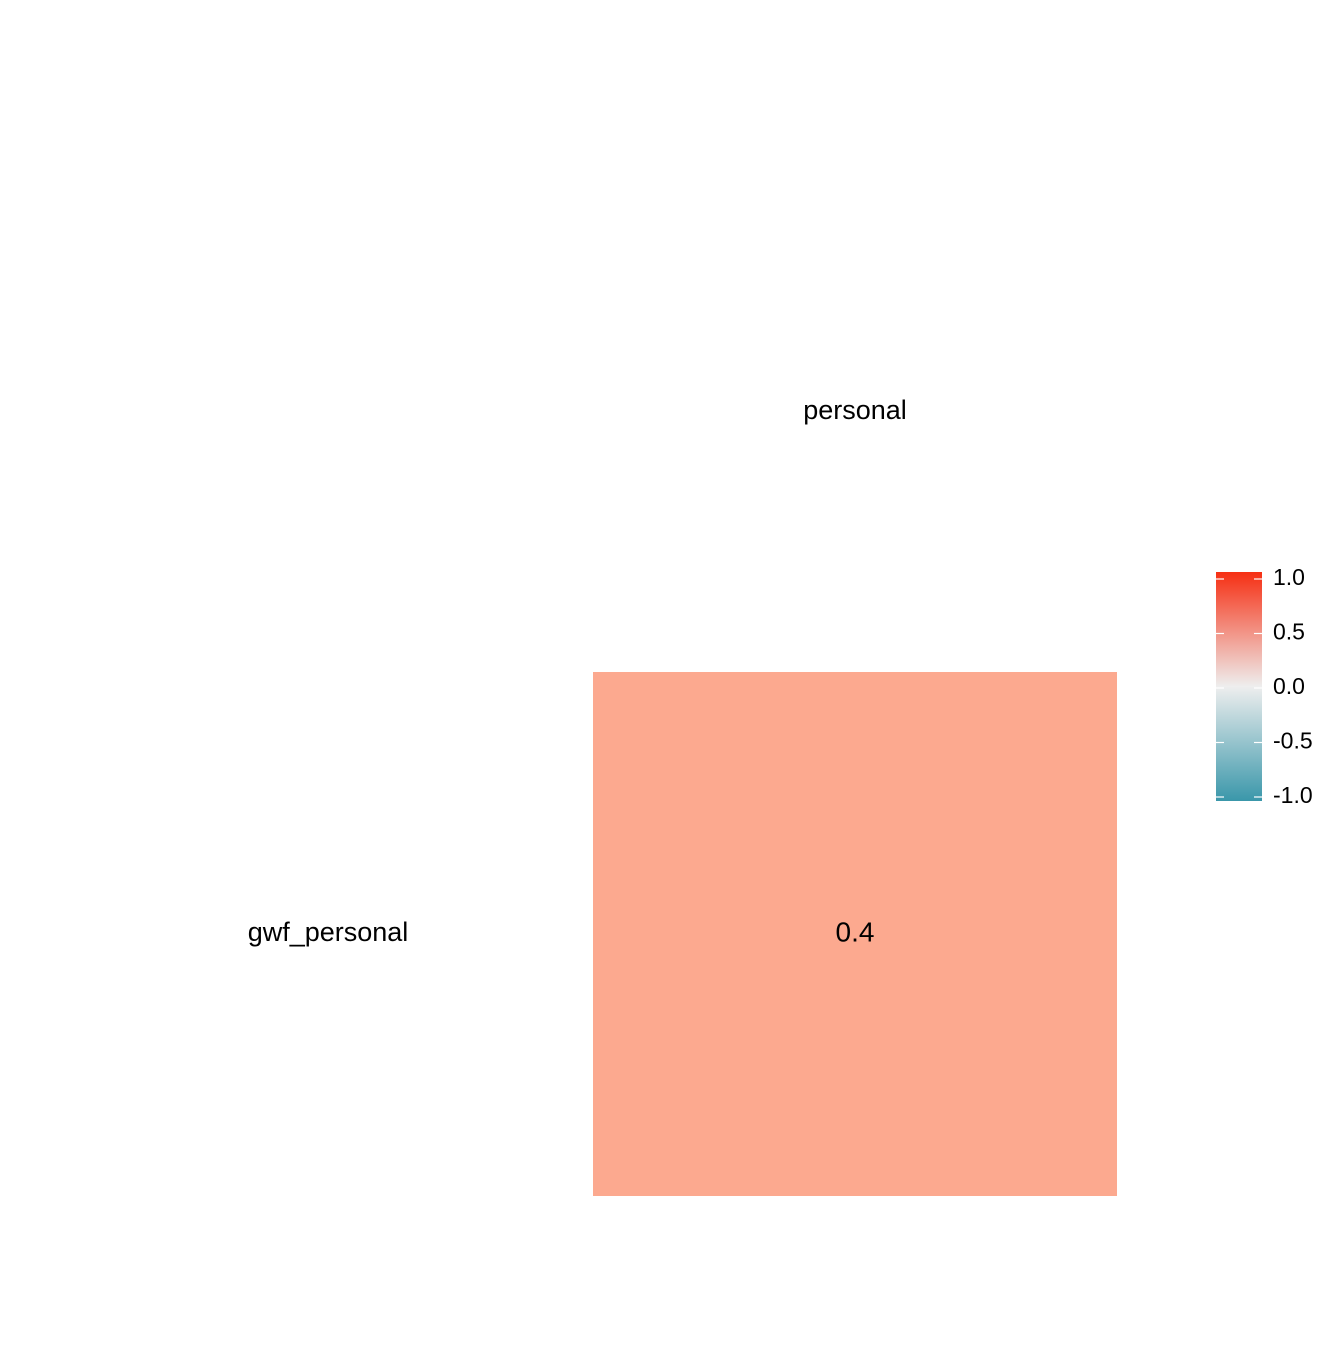 The width and height of the screenshot is (1344, 1349). I want to click on legend-colorbar, so click(1239, 686).